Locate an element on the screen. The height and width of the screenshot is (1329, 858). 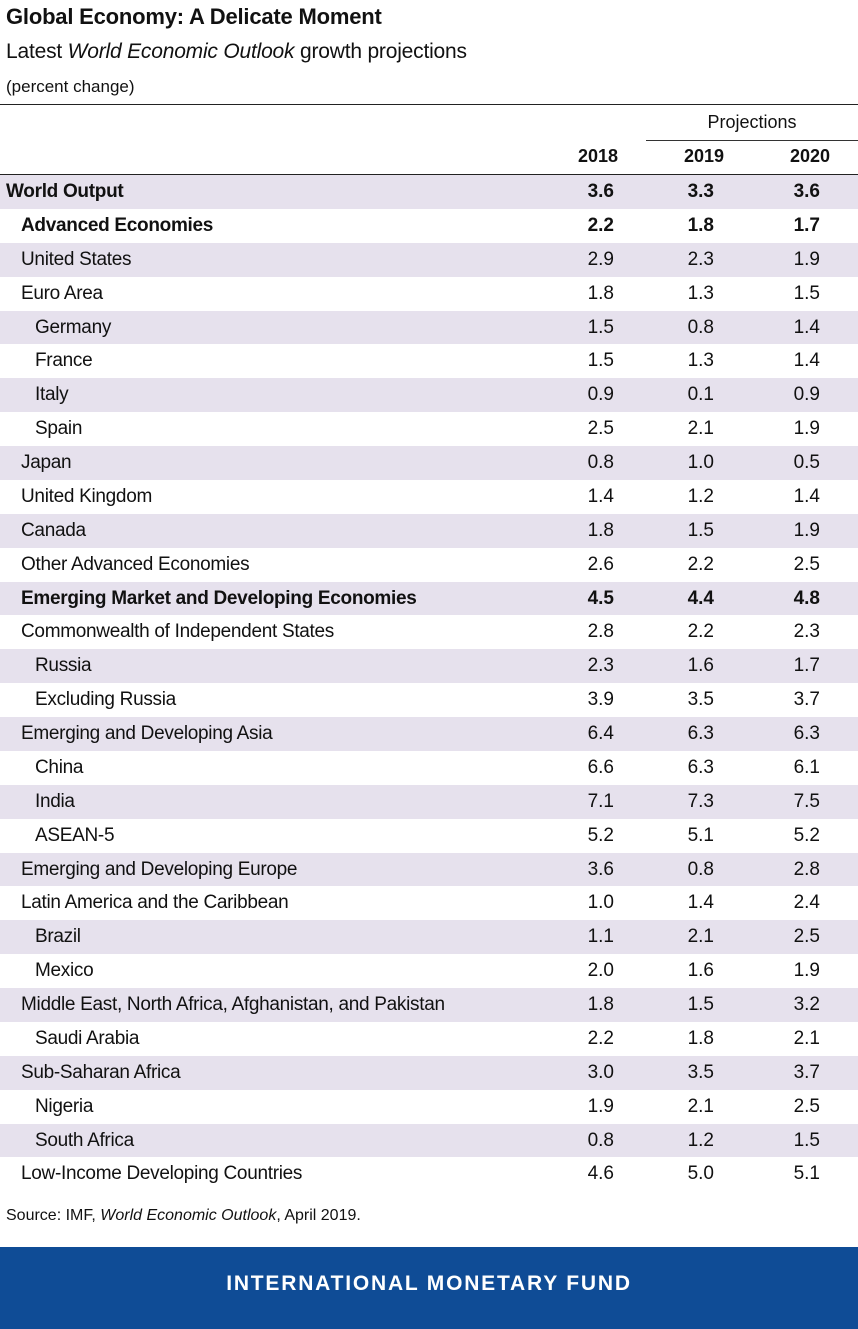
value-2020: 2.8 is located at coordinates (806, 869).